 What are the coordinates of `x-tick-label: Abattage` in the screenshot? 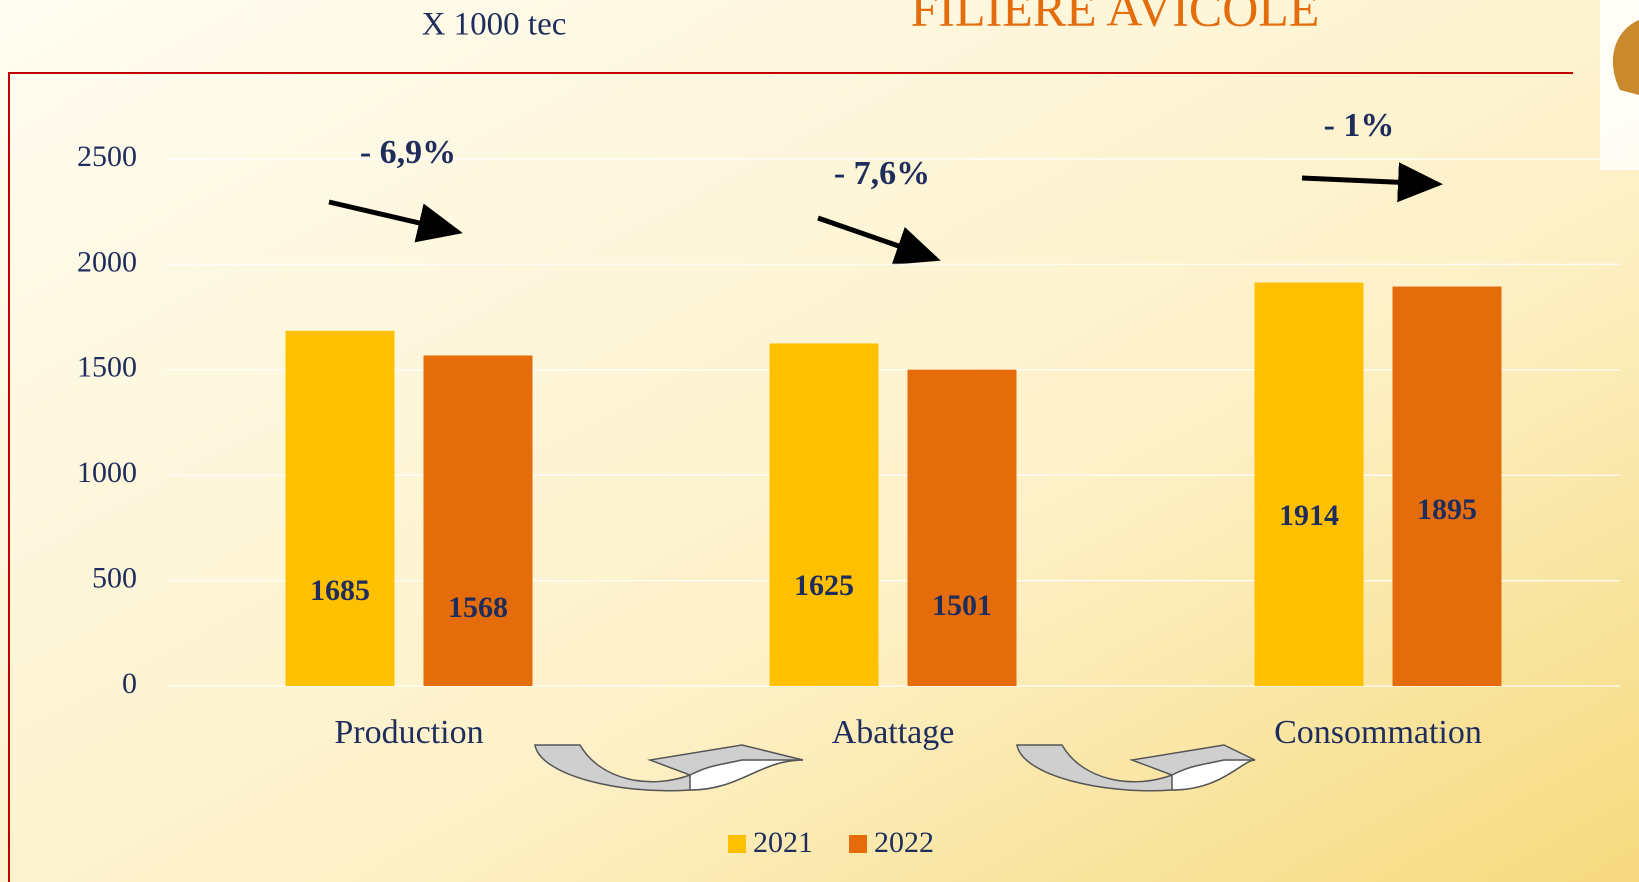 It's located at (893, 732).